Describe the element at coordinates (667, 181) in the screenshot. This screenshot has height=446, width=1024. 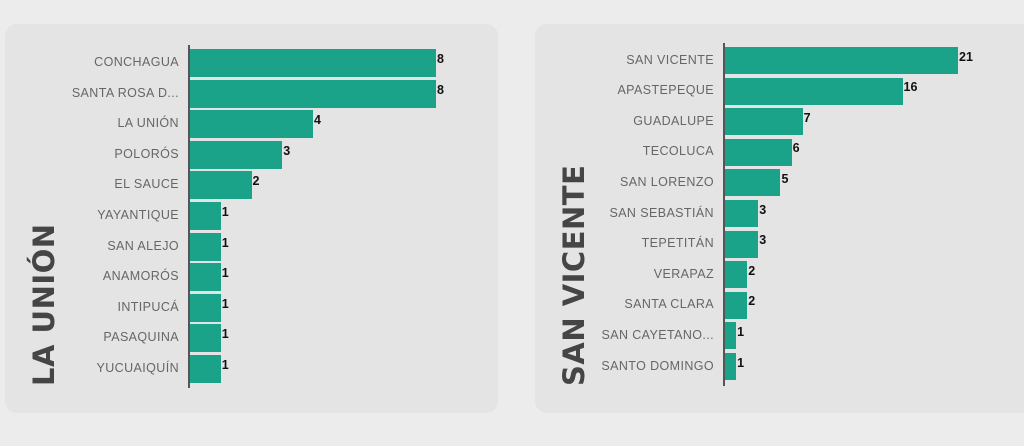
I see `category-label: SAN LORENZO` at that location.